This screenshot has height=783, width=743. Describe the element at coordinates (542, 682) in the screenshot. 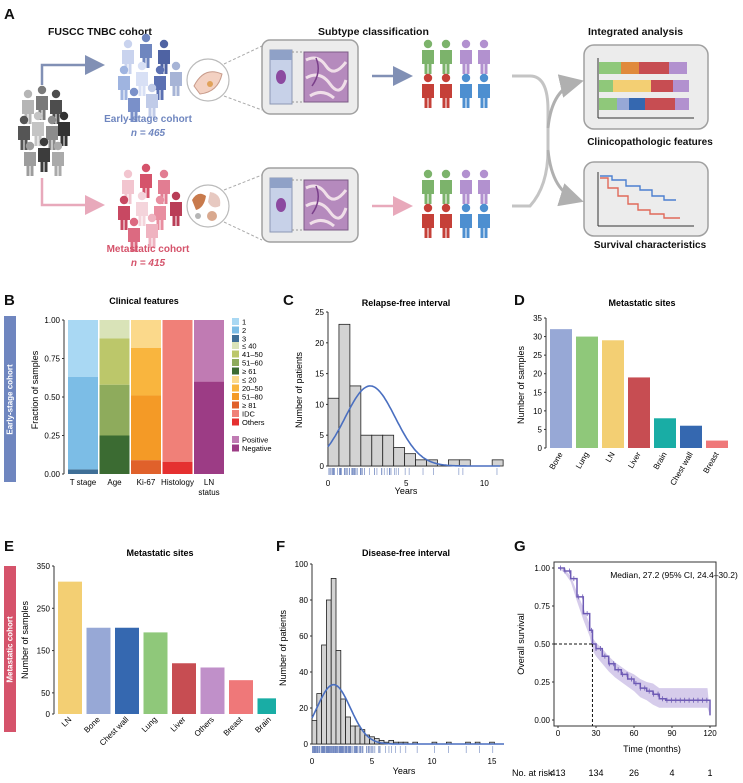

I see `km-ytick: 0.25` at that location.